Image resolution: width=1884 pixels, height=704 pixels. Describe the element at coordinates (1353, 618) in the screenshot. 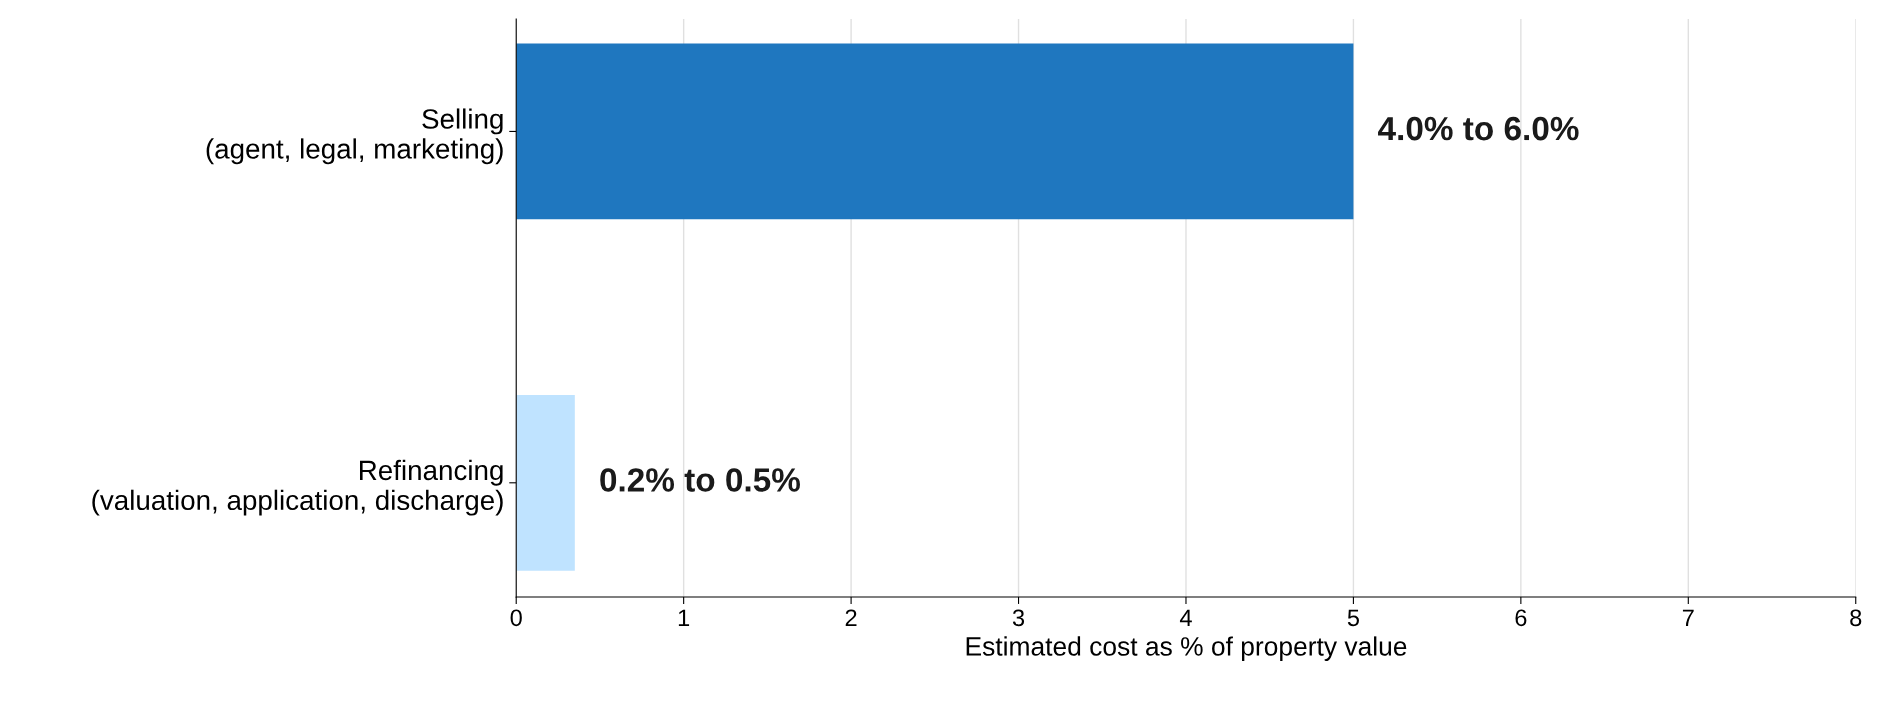

I see `x-tick-label: 5` at that location.